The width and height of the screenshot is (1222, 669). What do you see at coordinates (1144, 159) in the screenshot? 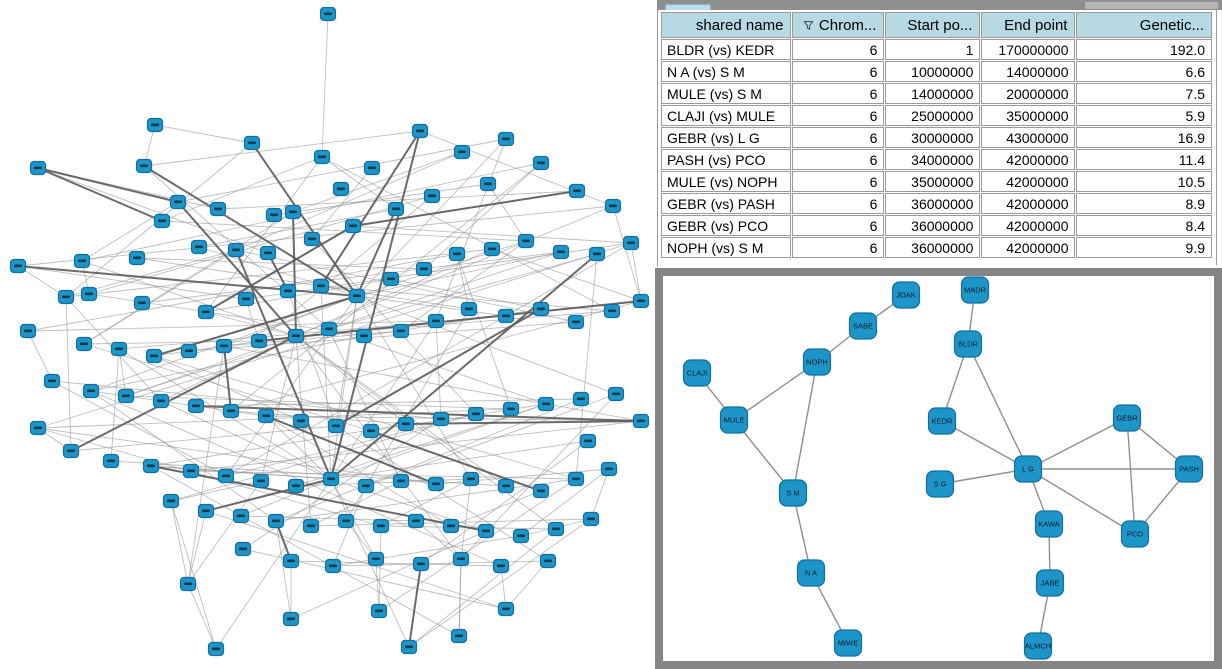
I see `table-cell-genetic: 11.4` at bounding box center [1144, 159].